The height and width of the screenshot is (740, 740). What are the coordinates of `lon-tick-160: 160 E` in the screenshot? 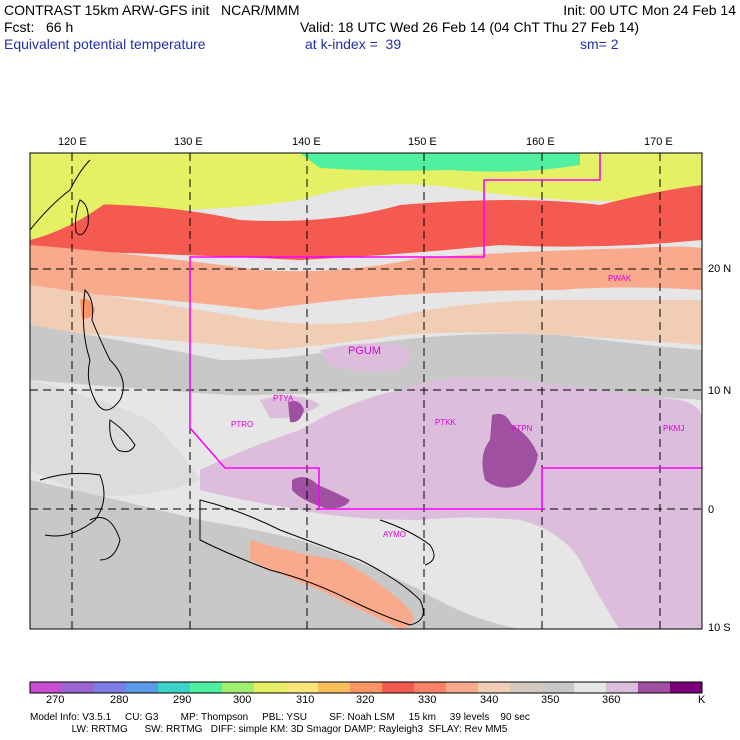 It's located at (540, 142).